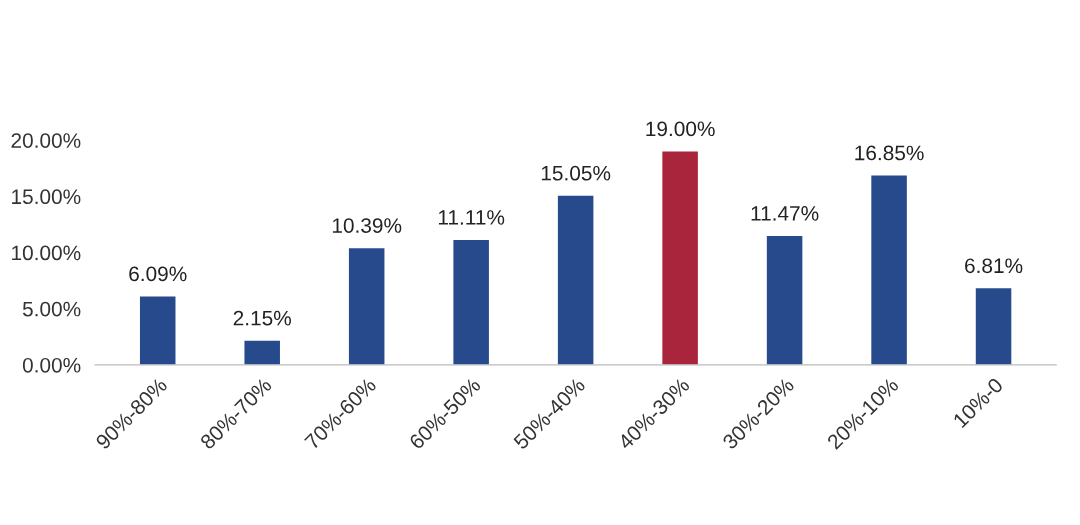  What do you see at coordinates (994, 266) in the screenshot?
I see `data-label: 6.81%` at bounding box center [994, 266].